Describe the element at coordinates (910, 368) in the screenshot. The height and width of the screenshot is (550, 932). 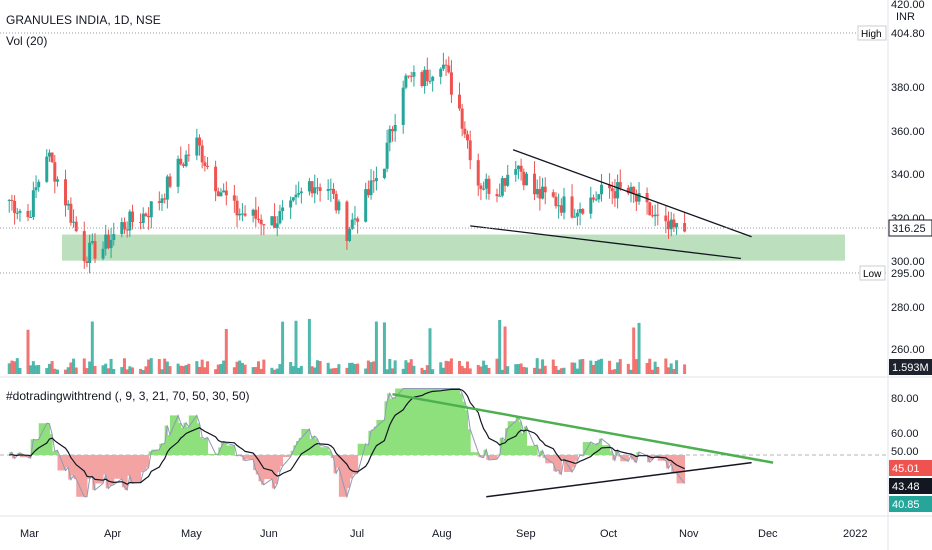
I see `volume-value: 1.593M` at that location.